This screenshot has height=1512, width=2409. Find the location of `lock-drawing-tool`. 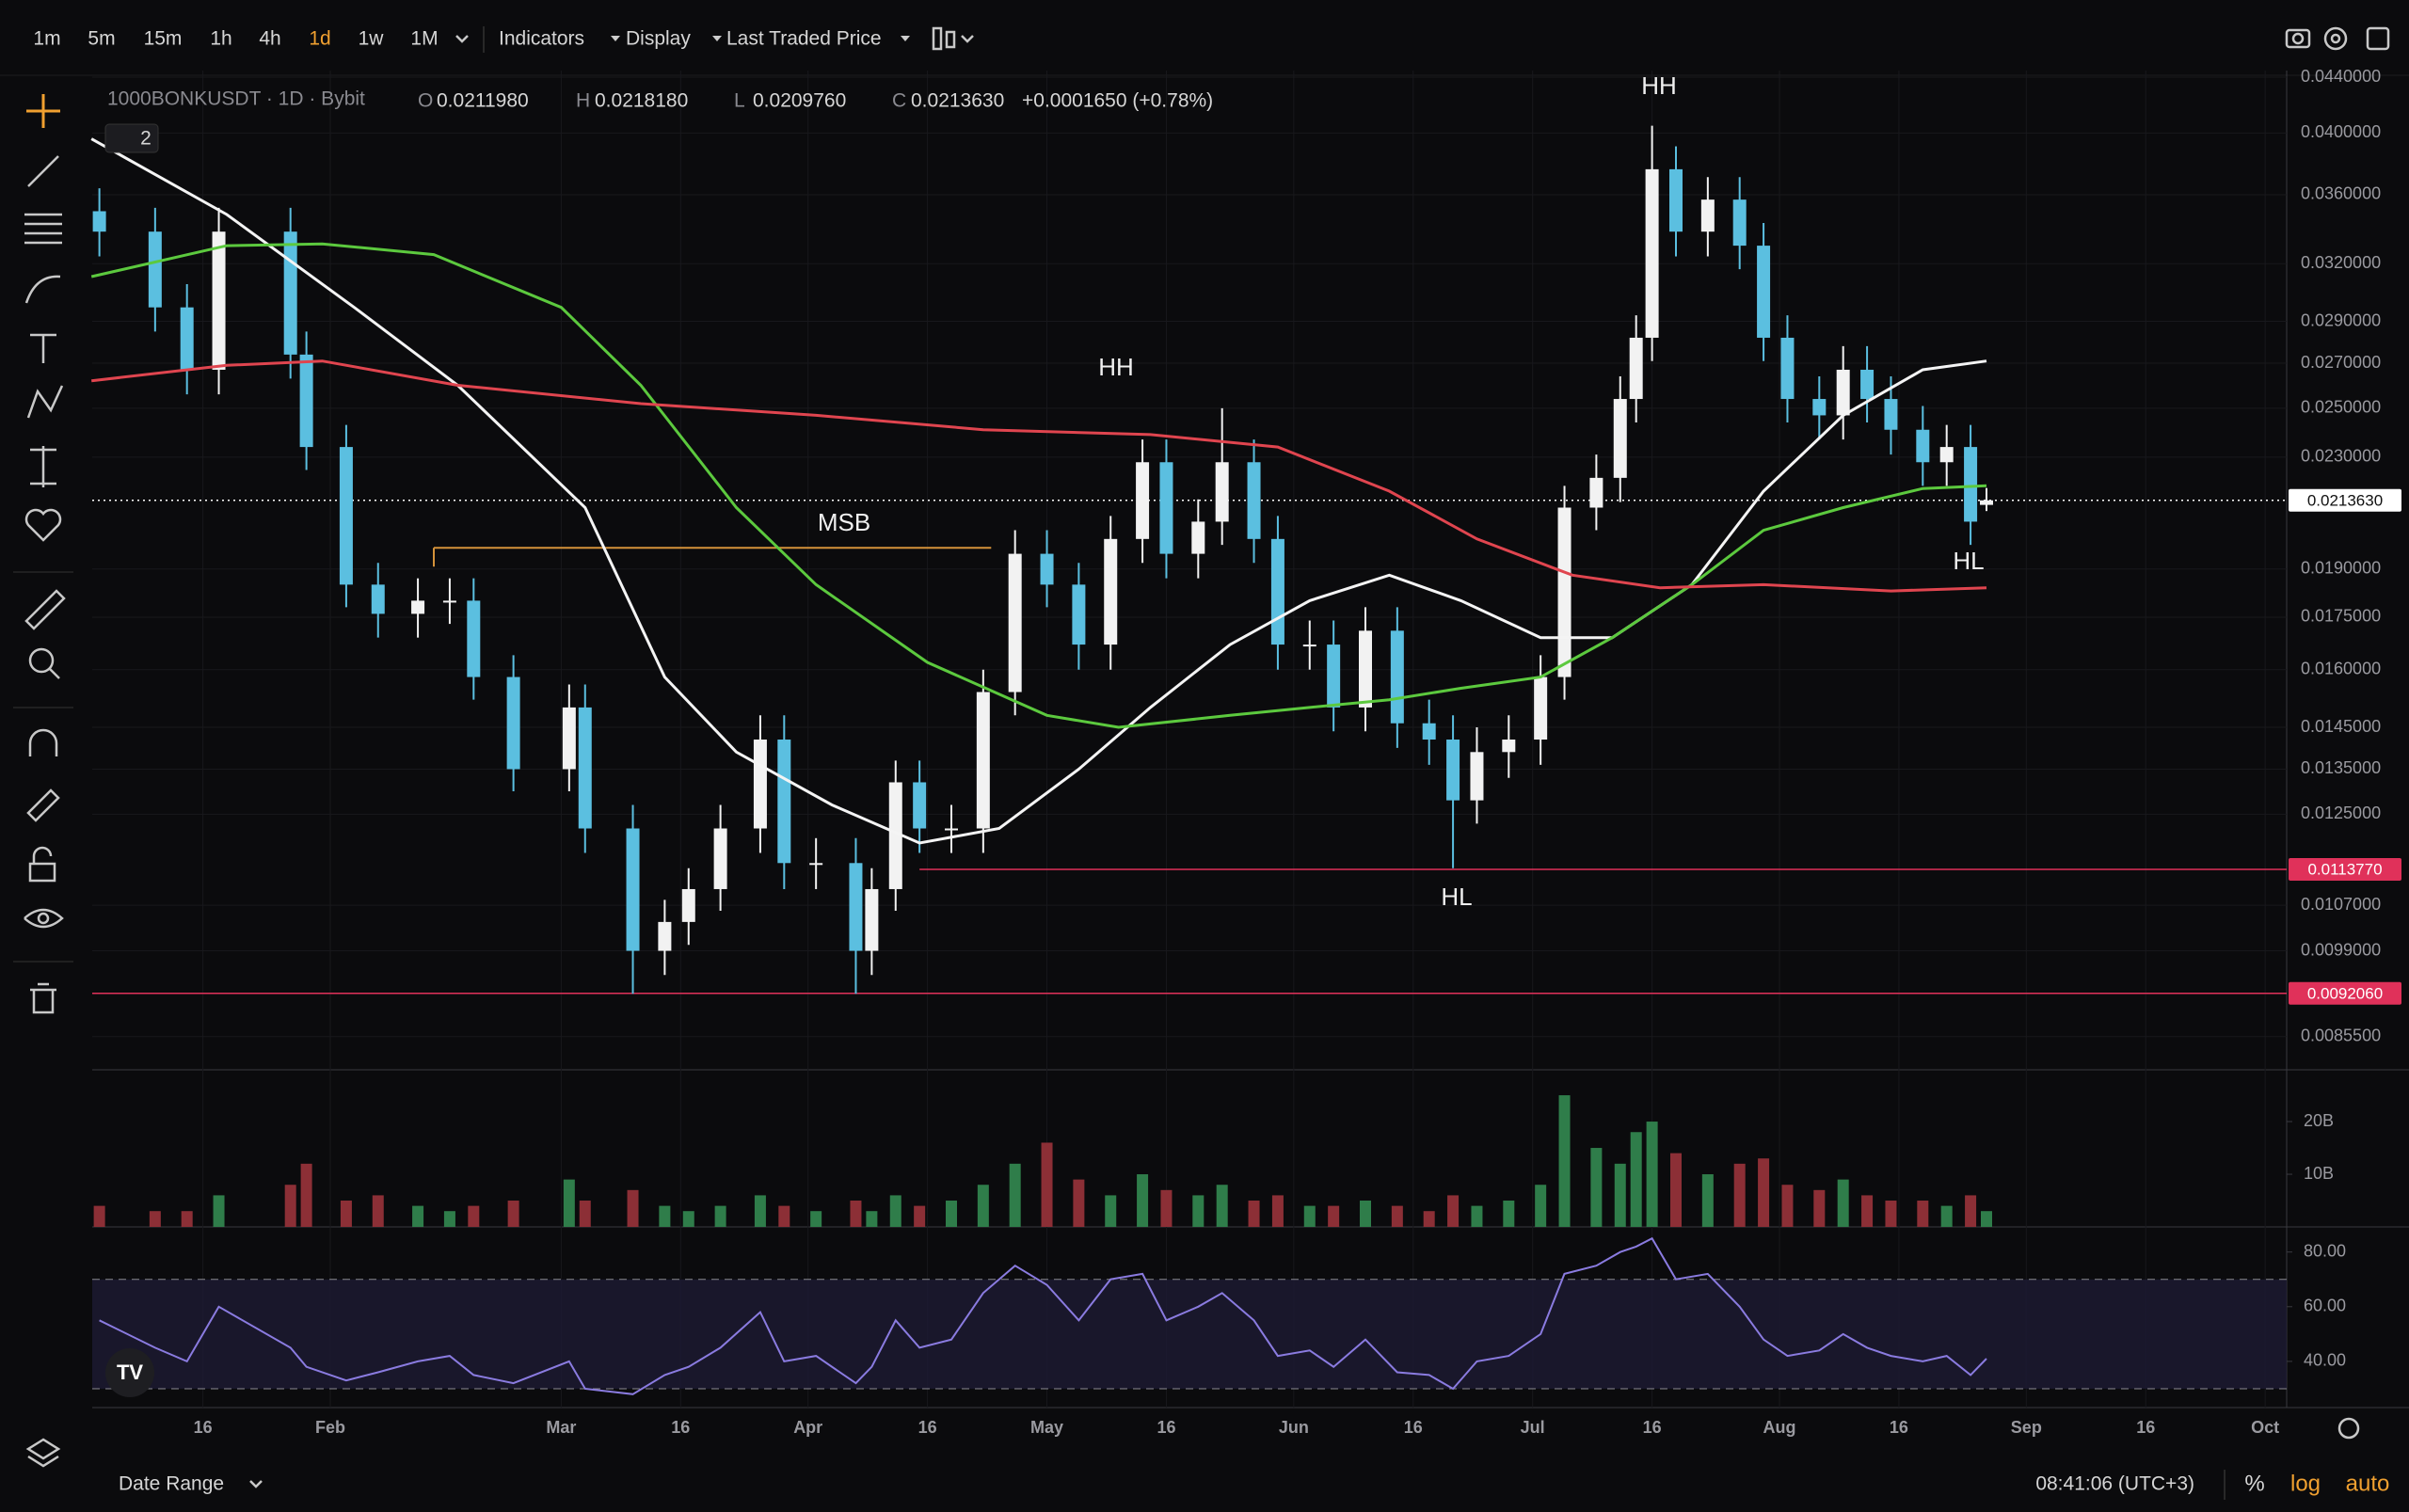

lock-drawing-tool is located at coordinates (43, 805).